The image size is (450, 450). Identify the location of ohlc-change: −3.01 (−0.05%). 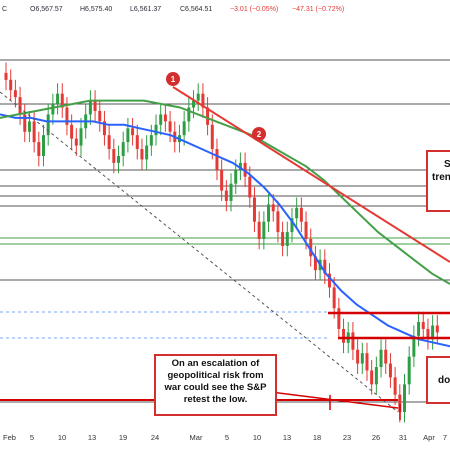
(254, 9).